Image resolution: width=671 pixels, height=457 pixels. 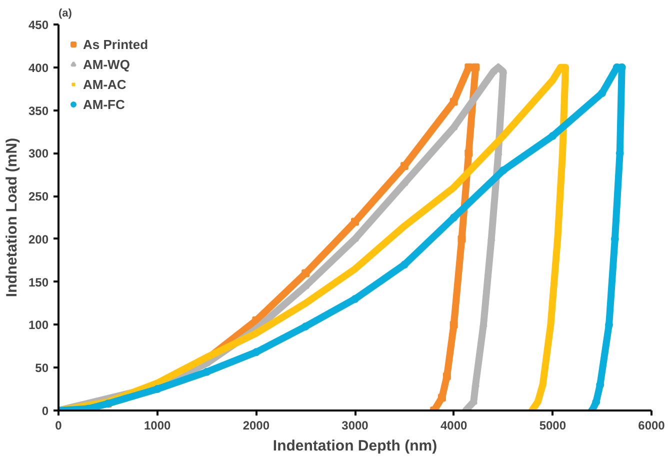 I want to click on y-tick-label: 50, so click(x=42, y=368).